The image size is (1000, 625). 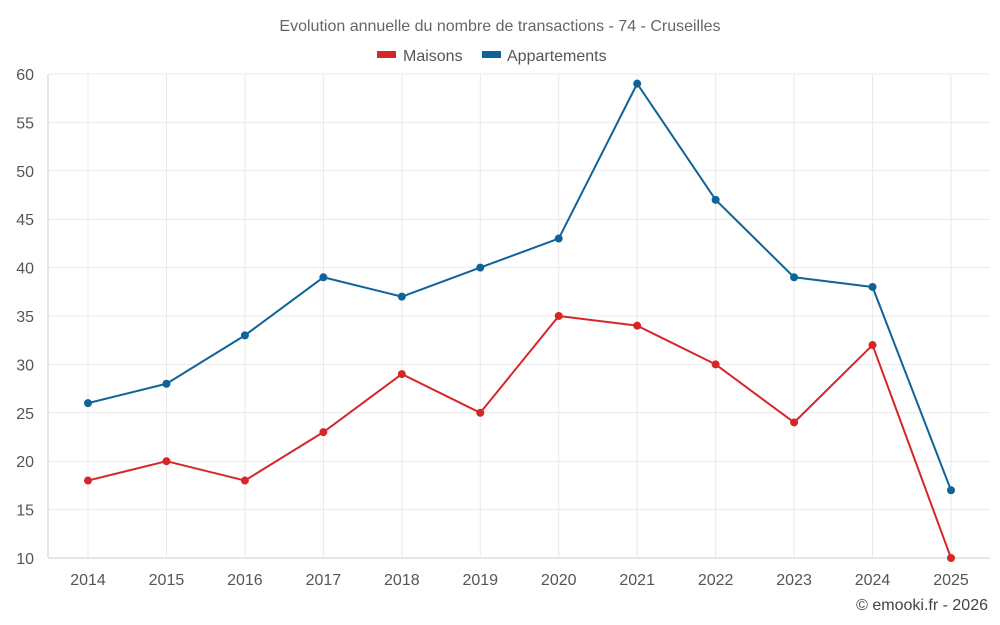 I want to click on legend-item-maisons: Maisons, so click(x=420, y=56).